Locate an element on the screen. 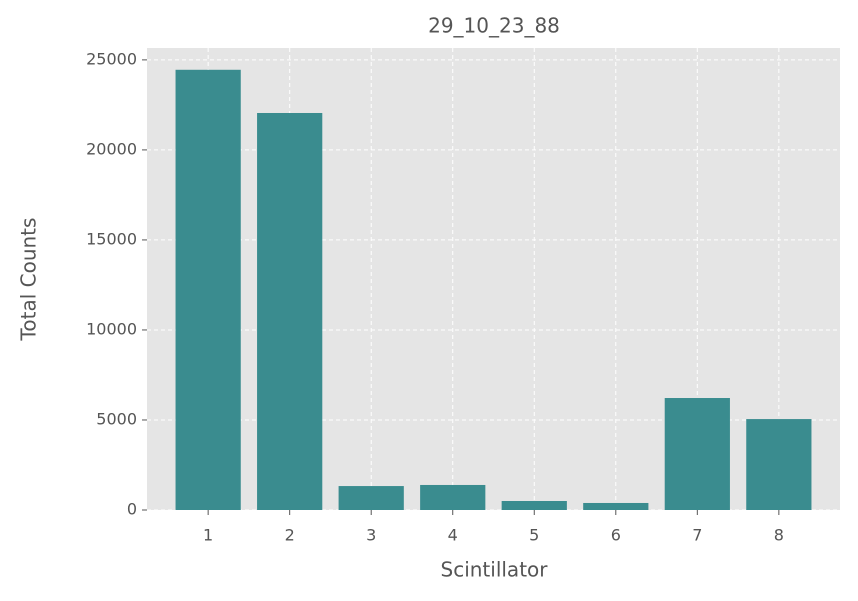 The image size is (858, 601). y-tick-label: 10000 is located at coordinates (111, 328).